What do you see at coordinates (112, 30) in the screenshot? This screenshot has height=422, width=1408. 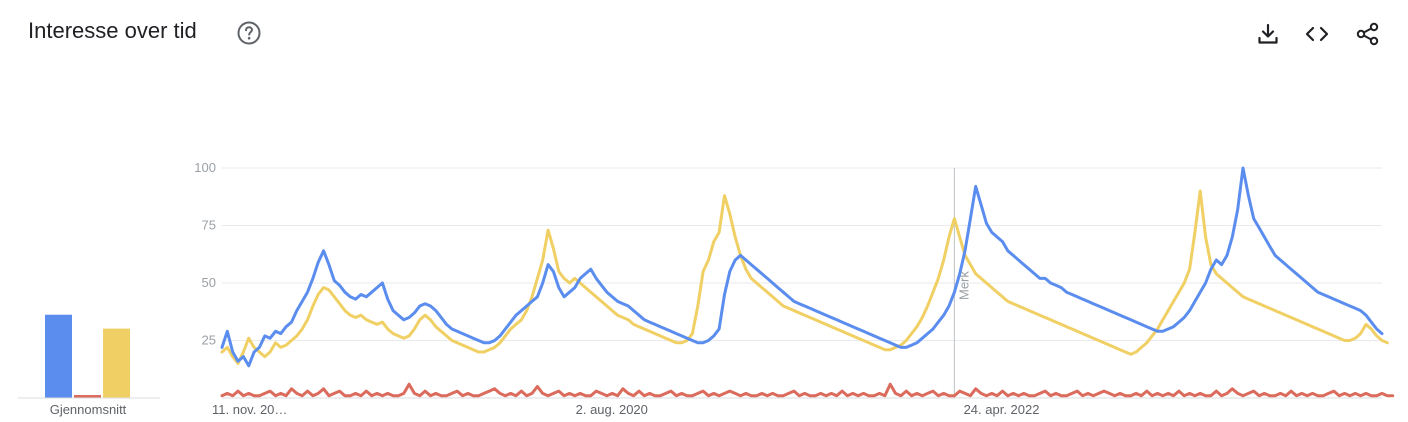 I see `chart-title: Interesse over tid` at bounding box center [112, 30].